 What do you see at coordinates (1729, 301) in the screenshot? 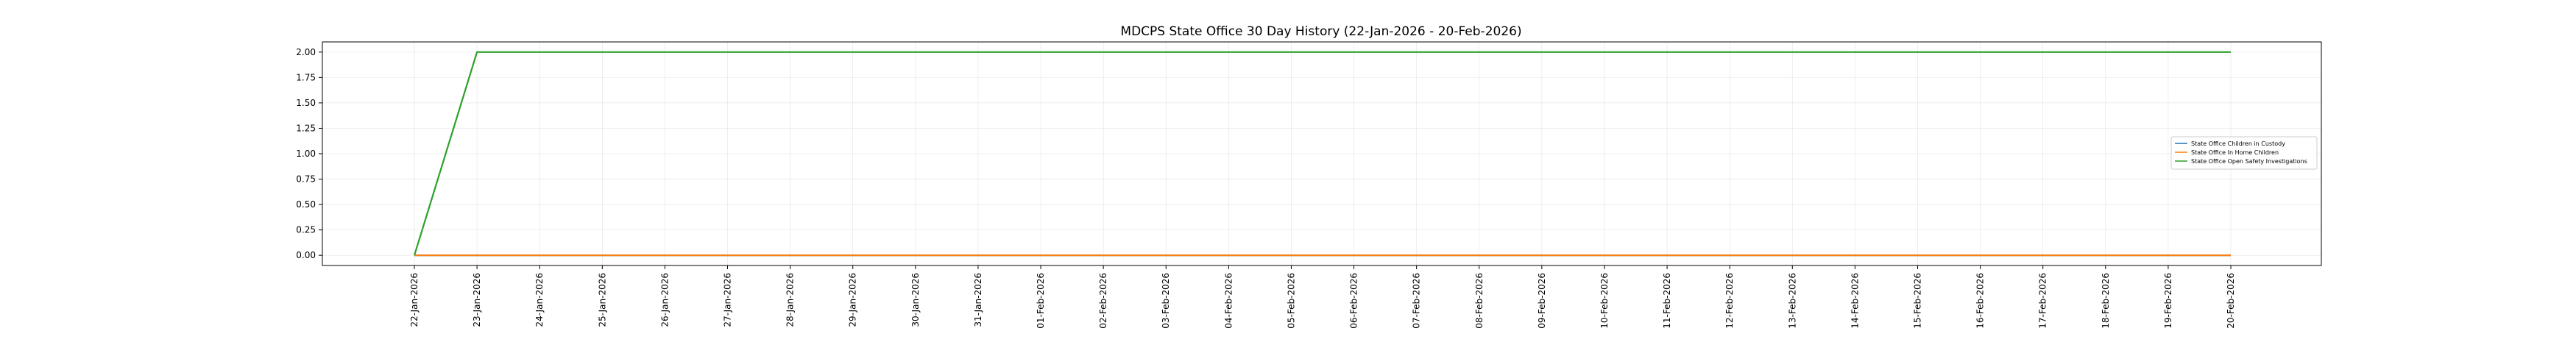
I see `x-tick-label: 12-Feb-2026` at bounding box center [1729, 301].